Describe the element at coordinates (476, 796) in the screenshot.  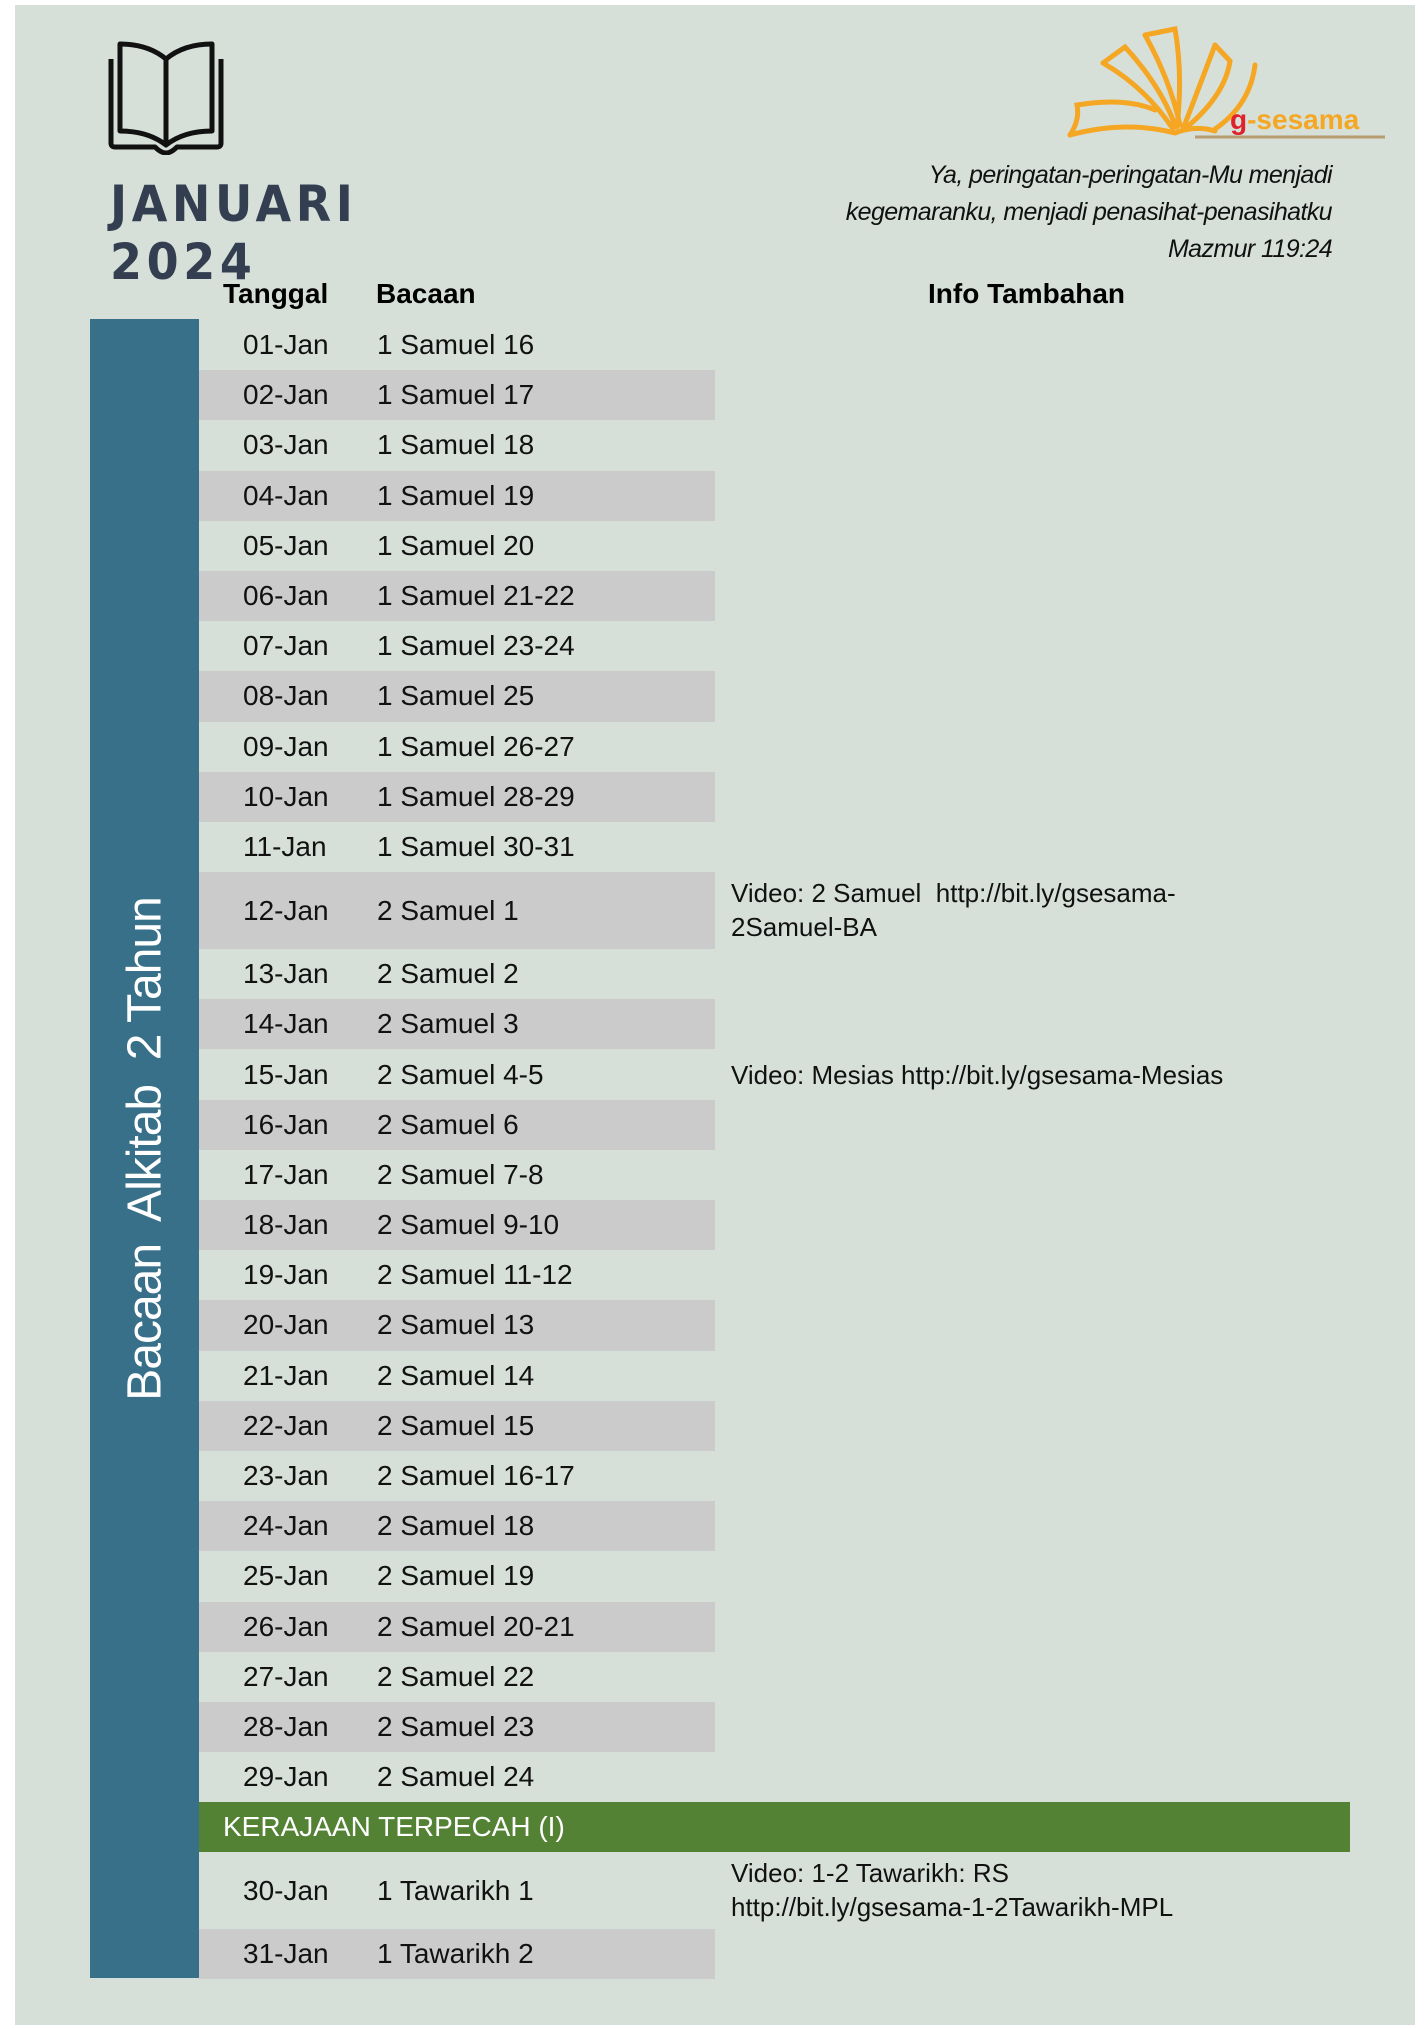
I see `row-reading: 1 Samuel 28-29` at that location.